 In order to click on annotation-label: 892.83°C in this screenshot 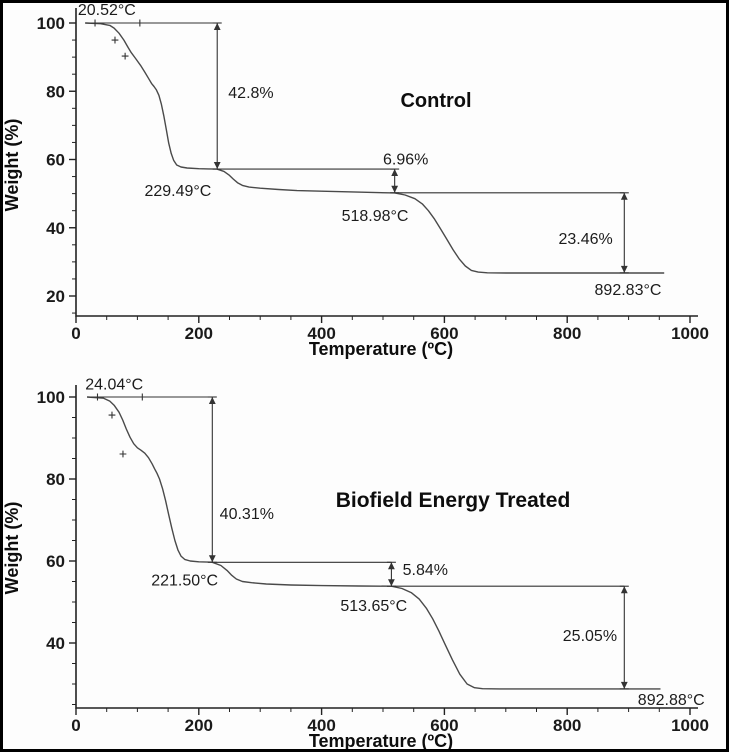, I will do `click(628, 290)`.